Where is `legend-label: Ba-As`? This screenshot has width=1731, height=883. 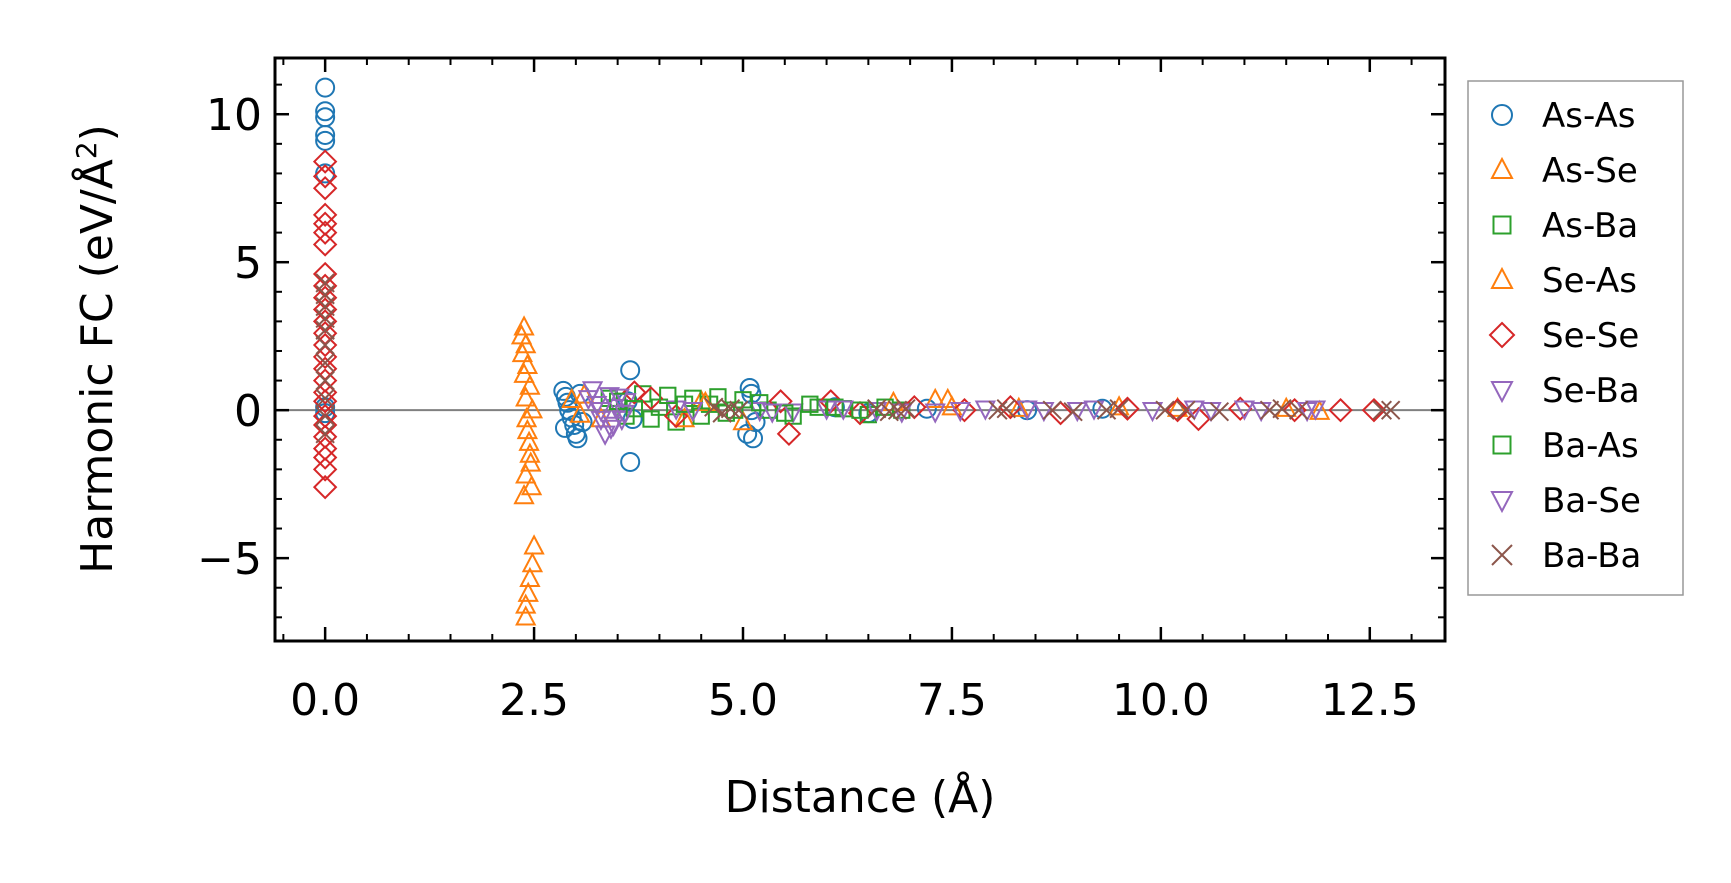
legend-label: Ba-As is located at coordinates (1590, 446).